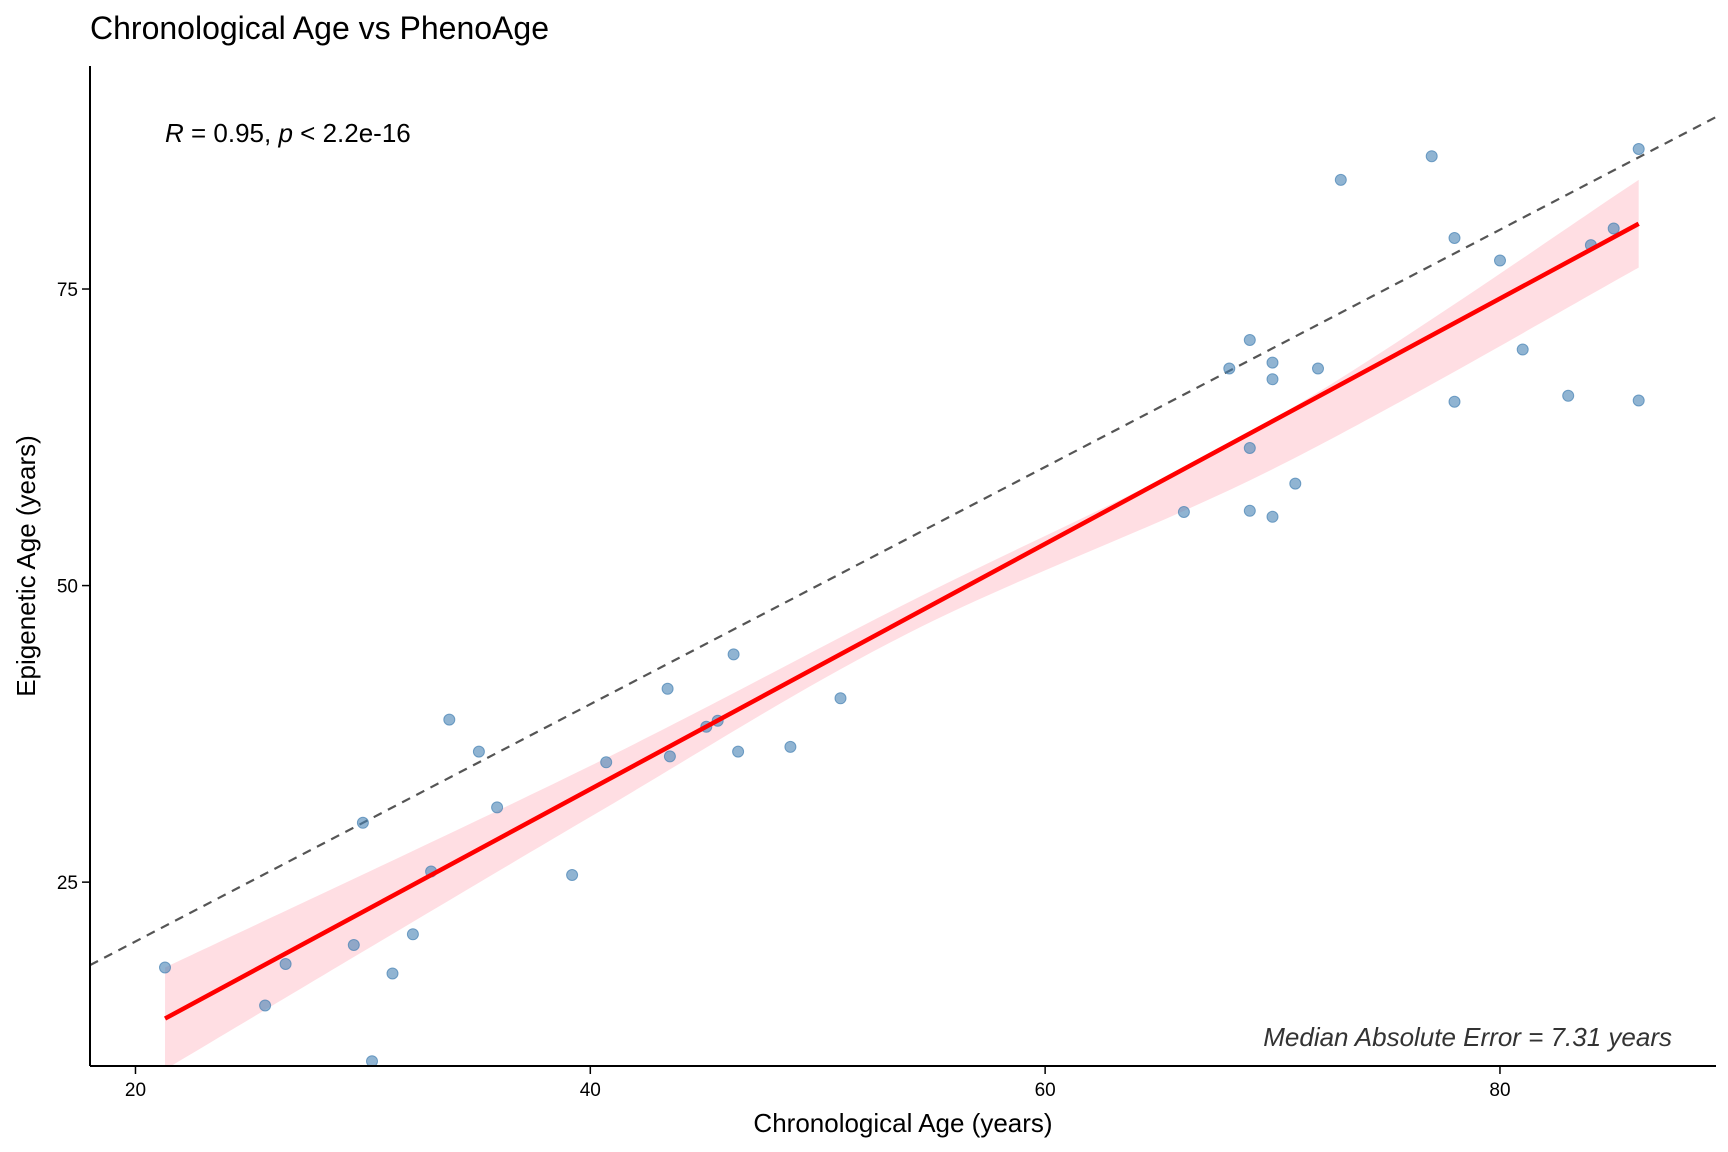  What do you see at coordinates (174, 133) in the screenshot?
I see `r-symbol: R` at bounding box center [174, 133].